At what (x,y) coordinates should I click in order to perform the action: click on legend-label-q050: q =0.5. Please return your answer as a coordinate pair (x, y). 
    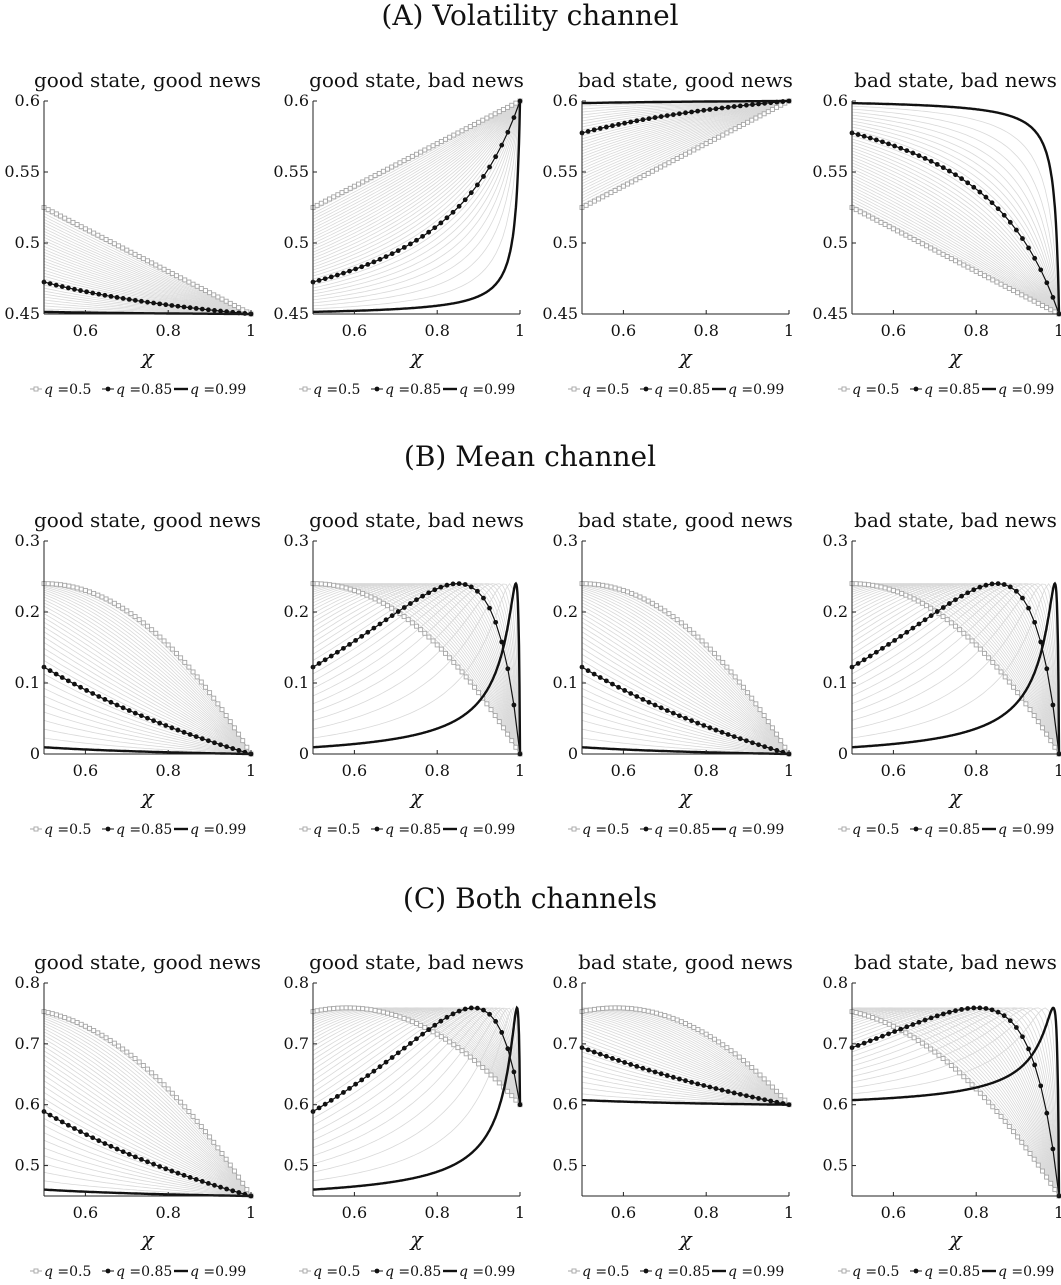
    Looking at the image, I should click on (67, 1272).